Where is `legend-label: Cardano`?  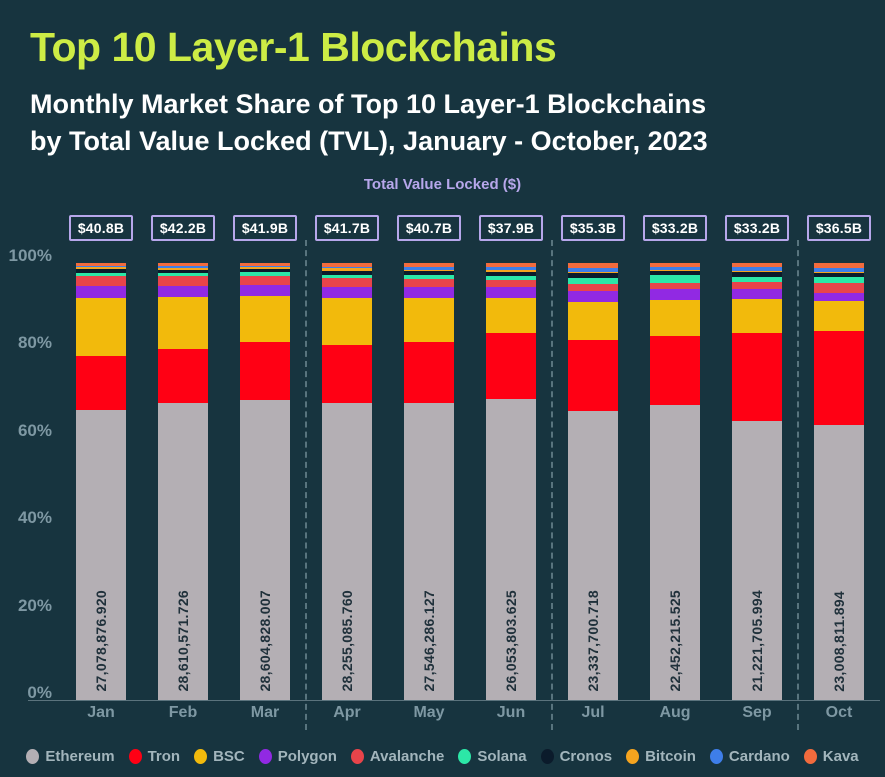
legend-label: Cardano is located at coordinates (759, 756).